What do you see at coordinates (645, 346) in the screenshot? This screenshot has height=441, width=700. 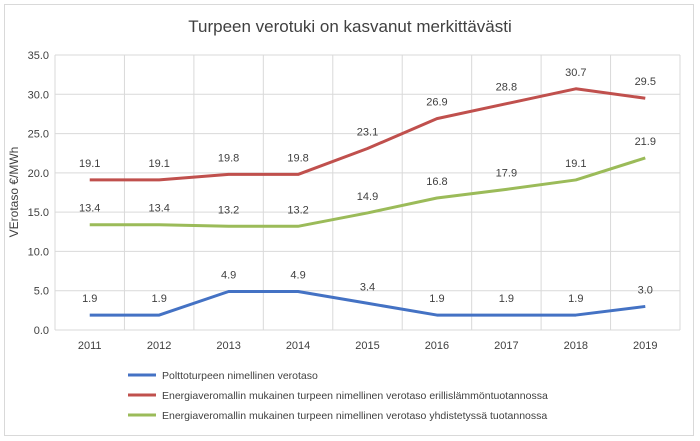 I see `x-tick-label: 2019` at bounding box center [645, 346].